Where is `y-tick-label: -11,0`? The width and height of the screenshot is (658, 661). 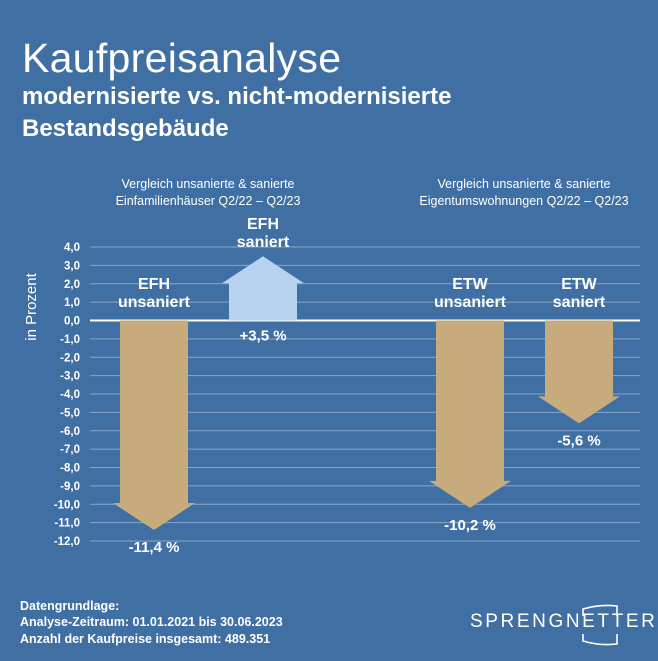 y-tick-label: -11,0 is located at coordinates (67, 524).